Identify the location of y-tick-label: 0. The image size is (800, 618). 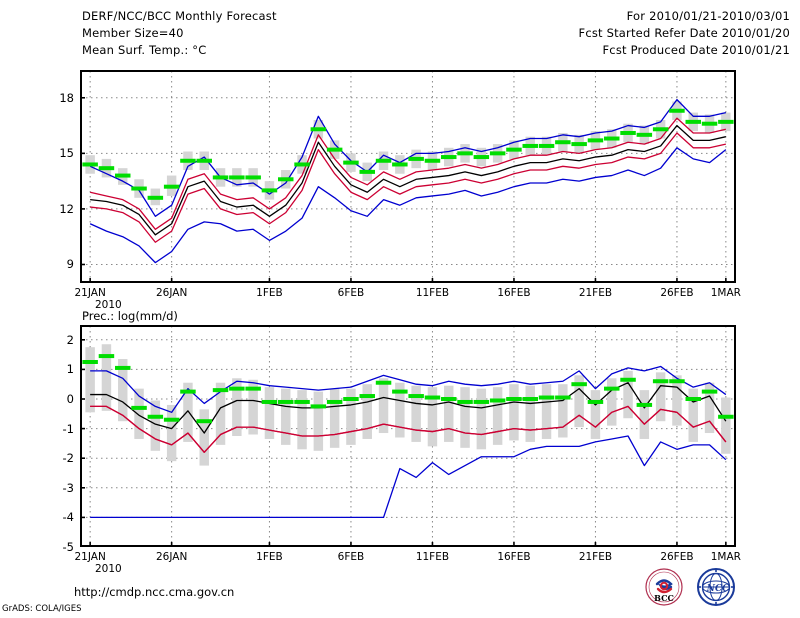
(70, 399).